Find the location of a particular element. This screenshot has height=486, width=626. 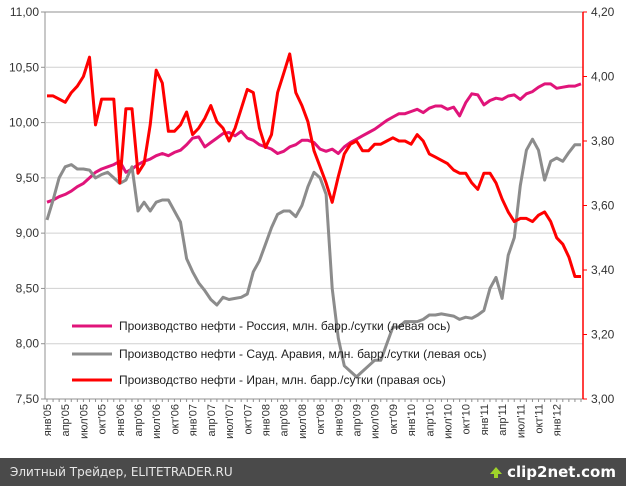

left-tick-label: 7,50 is located at coordinates (28, 399).